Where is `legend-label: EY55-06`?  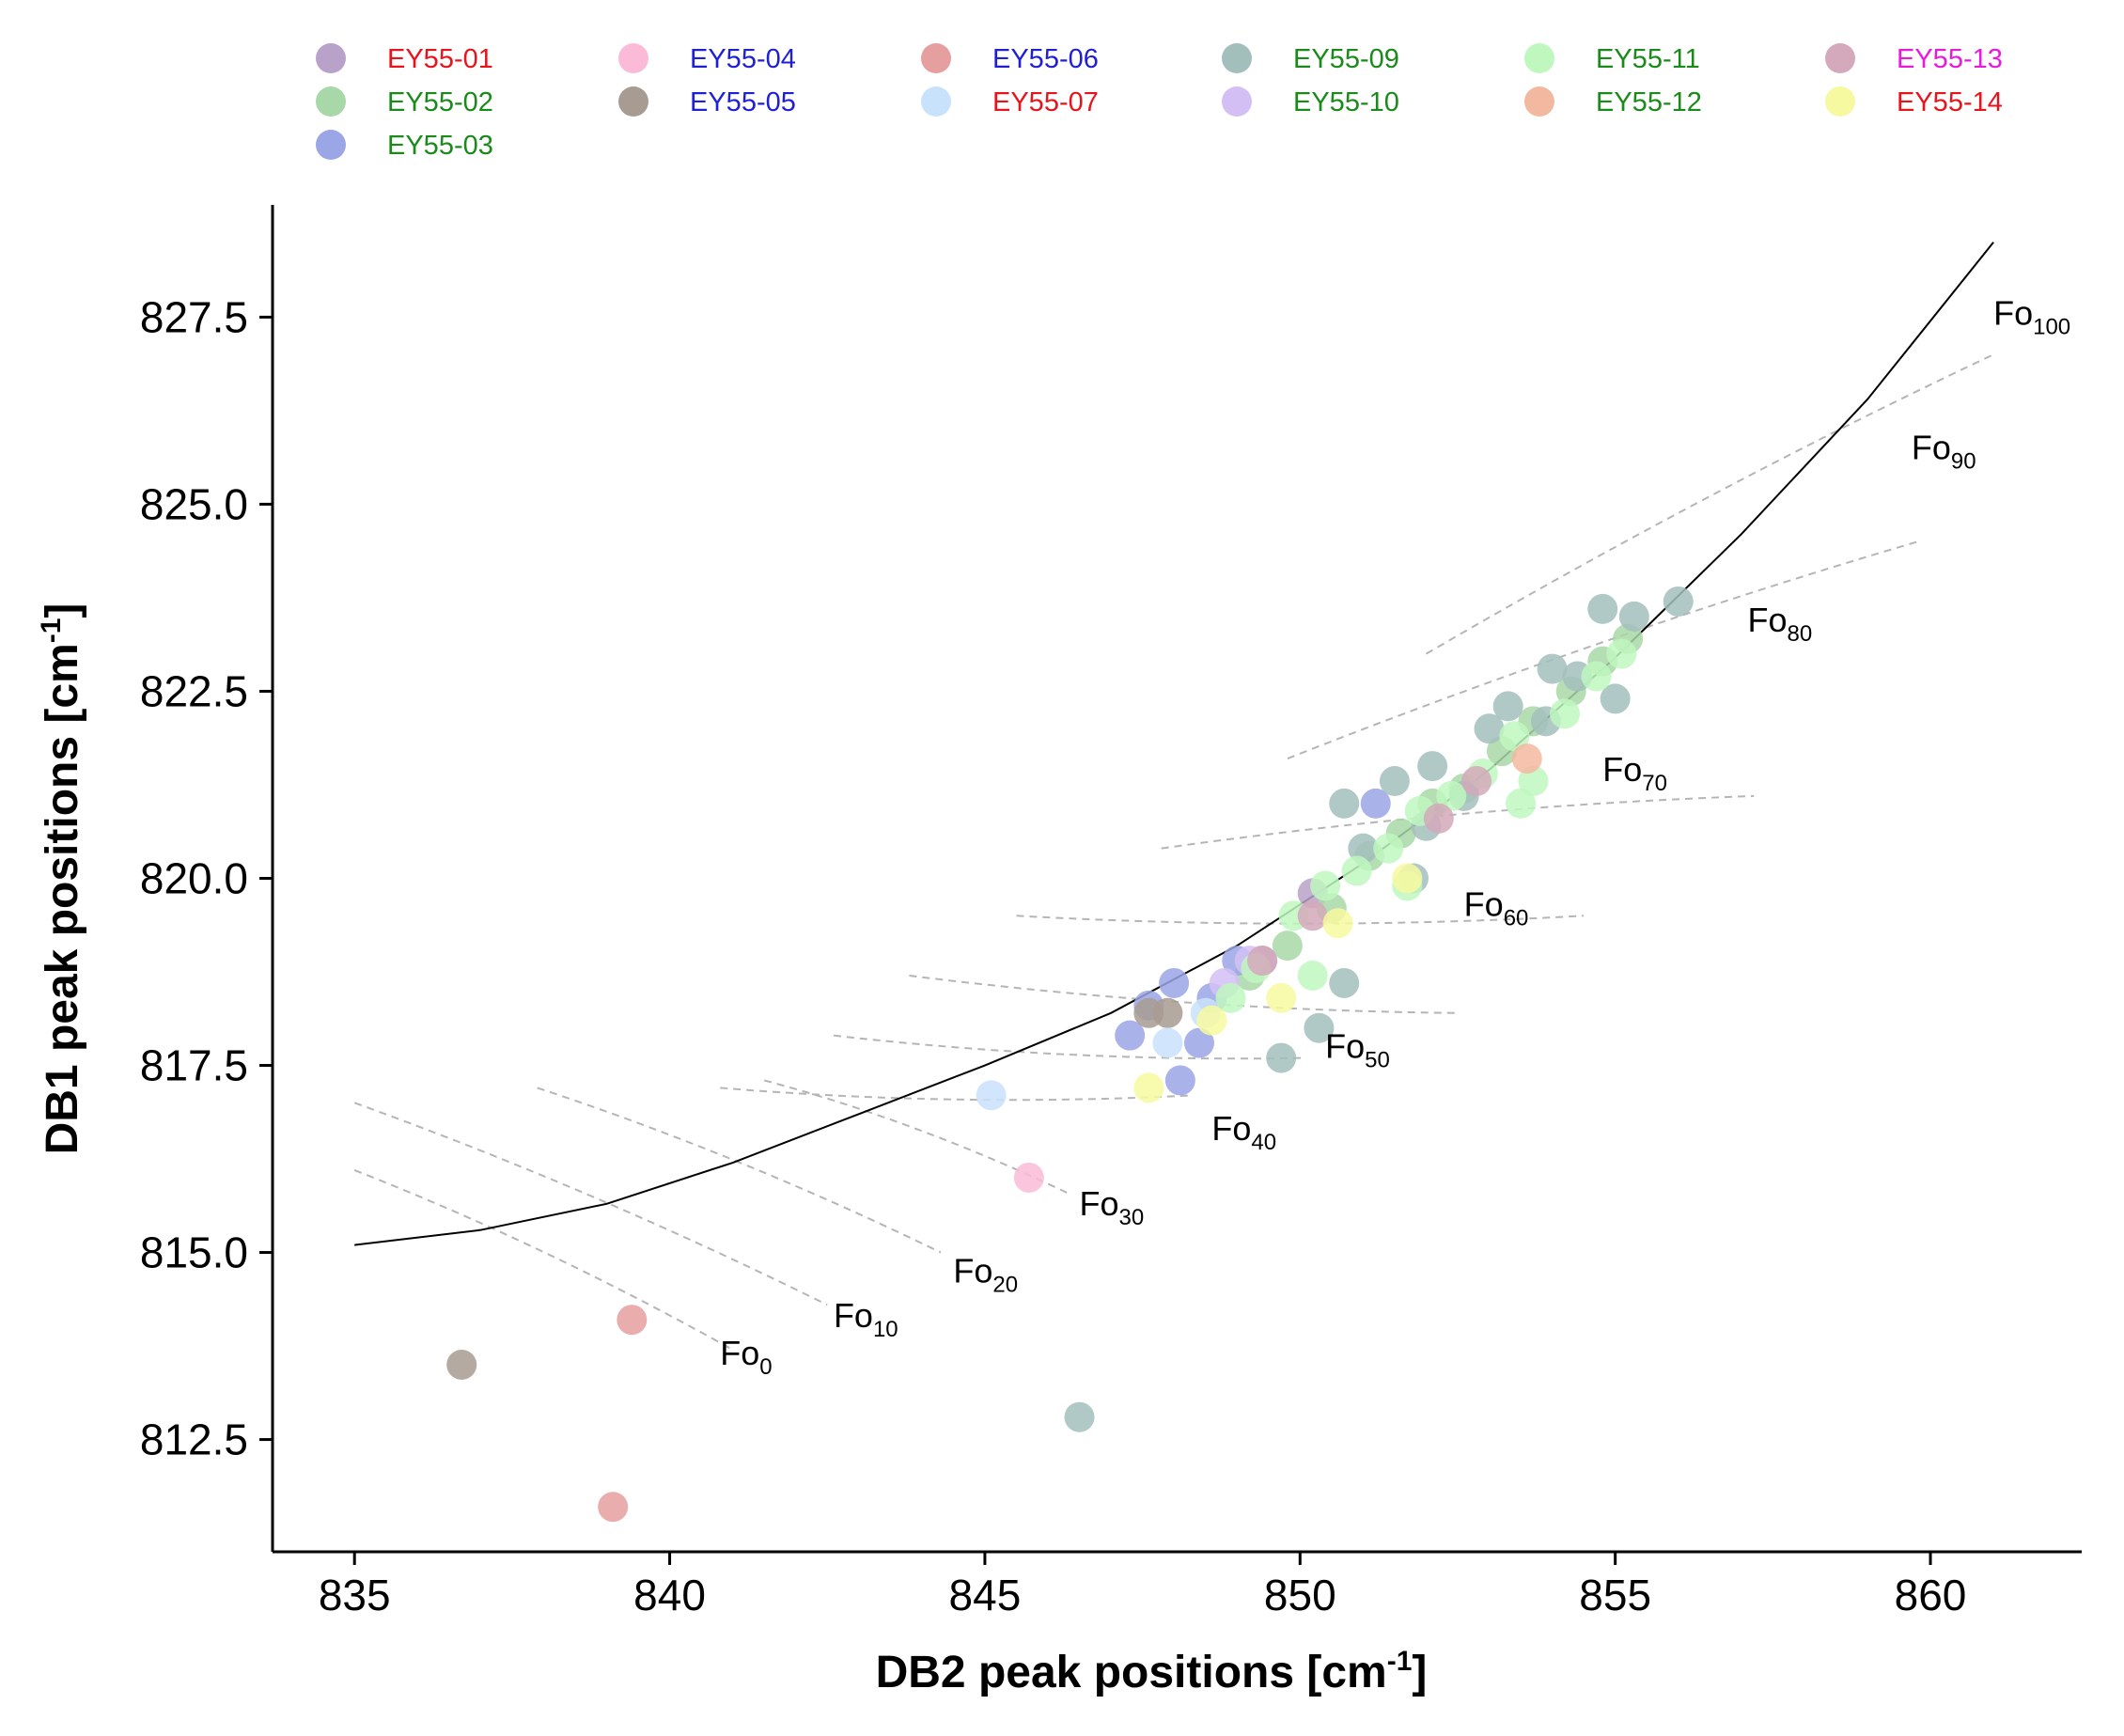 legend-label: EY55-06 is located at coordinates (1045, 59).